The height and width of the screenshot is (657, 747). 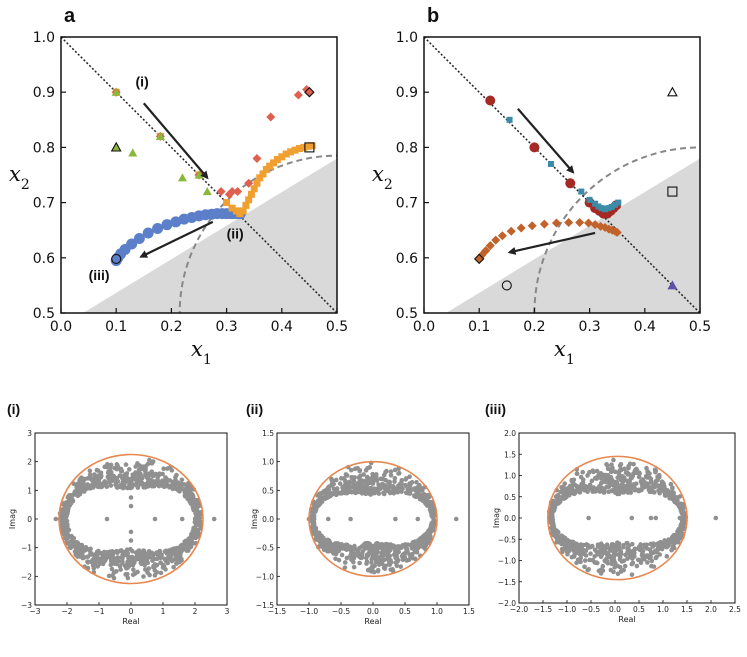 What do you see at coordinates (29, 519) in the screenshot?
I see `y-tick-label: 0` at bounding box center [29, 519].